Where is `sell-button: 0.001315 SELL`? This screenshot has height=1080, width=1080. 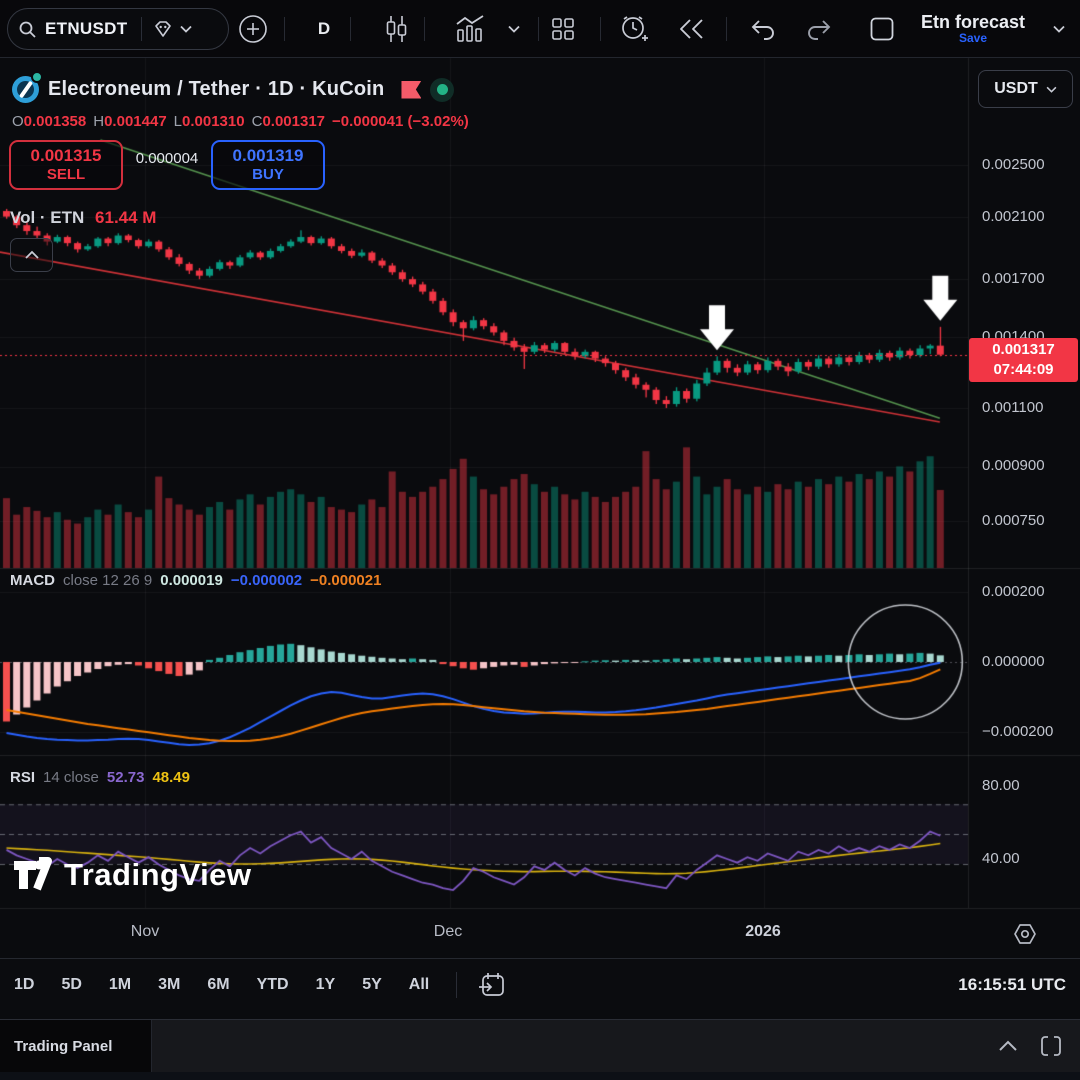 sell-button: 0.001315 SELL is located at coordinates (66, 165).